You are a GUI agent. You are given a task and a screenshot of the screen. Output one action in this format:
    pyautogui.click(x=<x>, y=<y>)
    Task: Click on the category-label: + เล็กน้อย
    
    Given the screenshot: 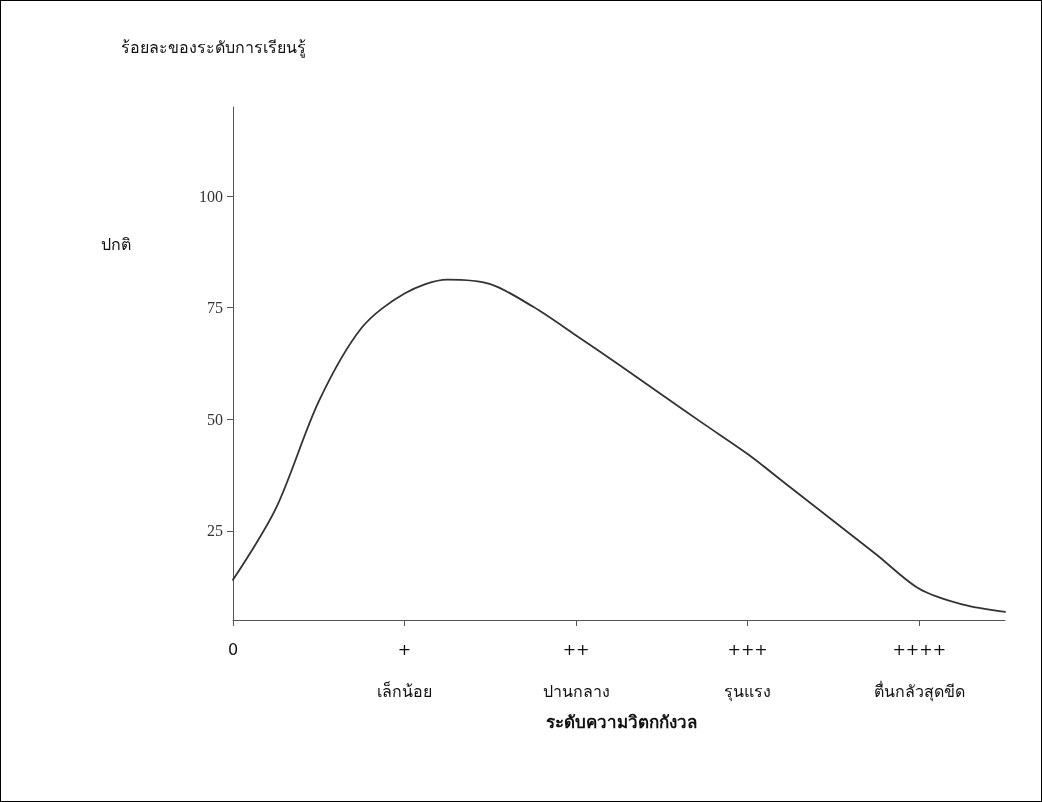 What is the action you would take?
    pyautogui.click(x=405, y=670)
    